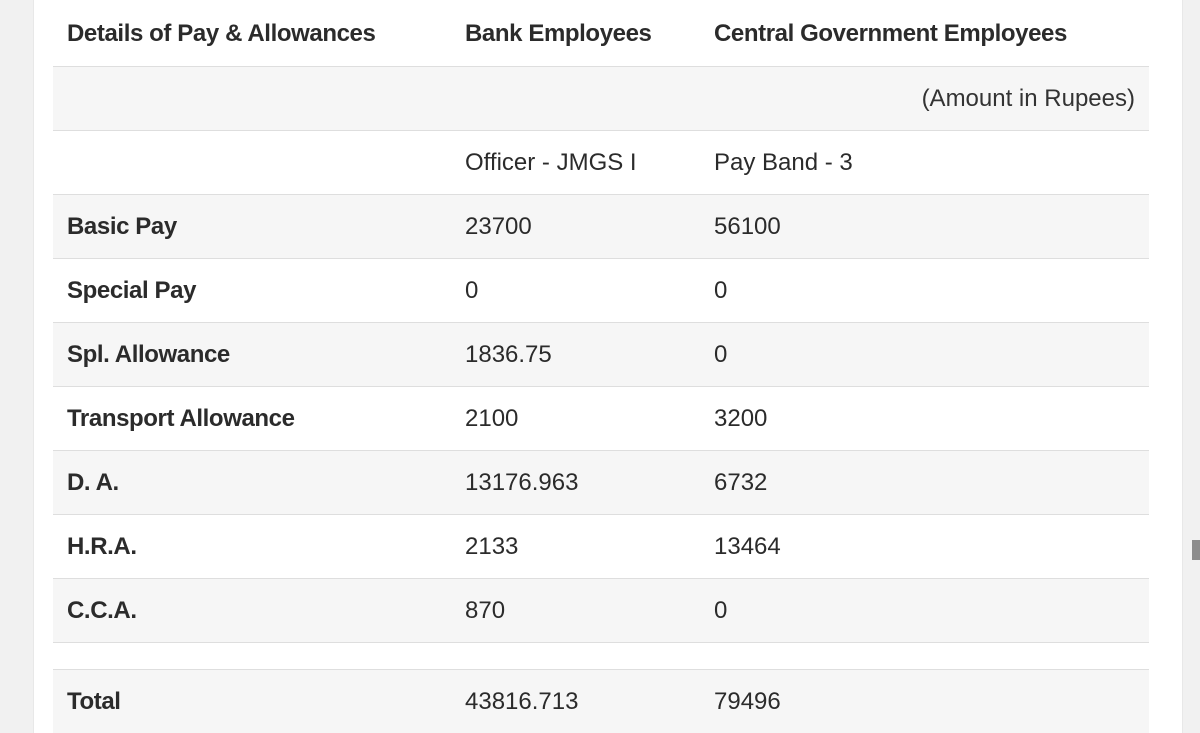 Image resolution: width=1200 pixels, height=733 pixels. What do you see at coordinates (94, 701) in the screenshot?
I see `total-label: Total` at bounding box center [94, 701].